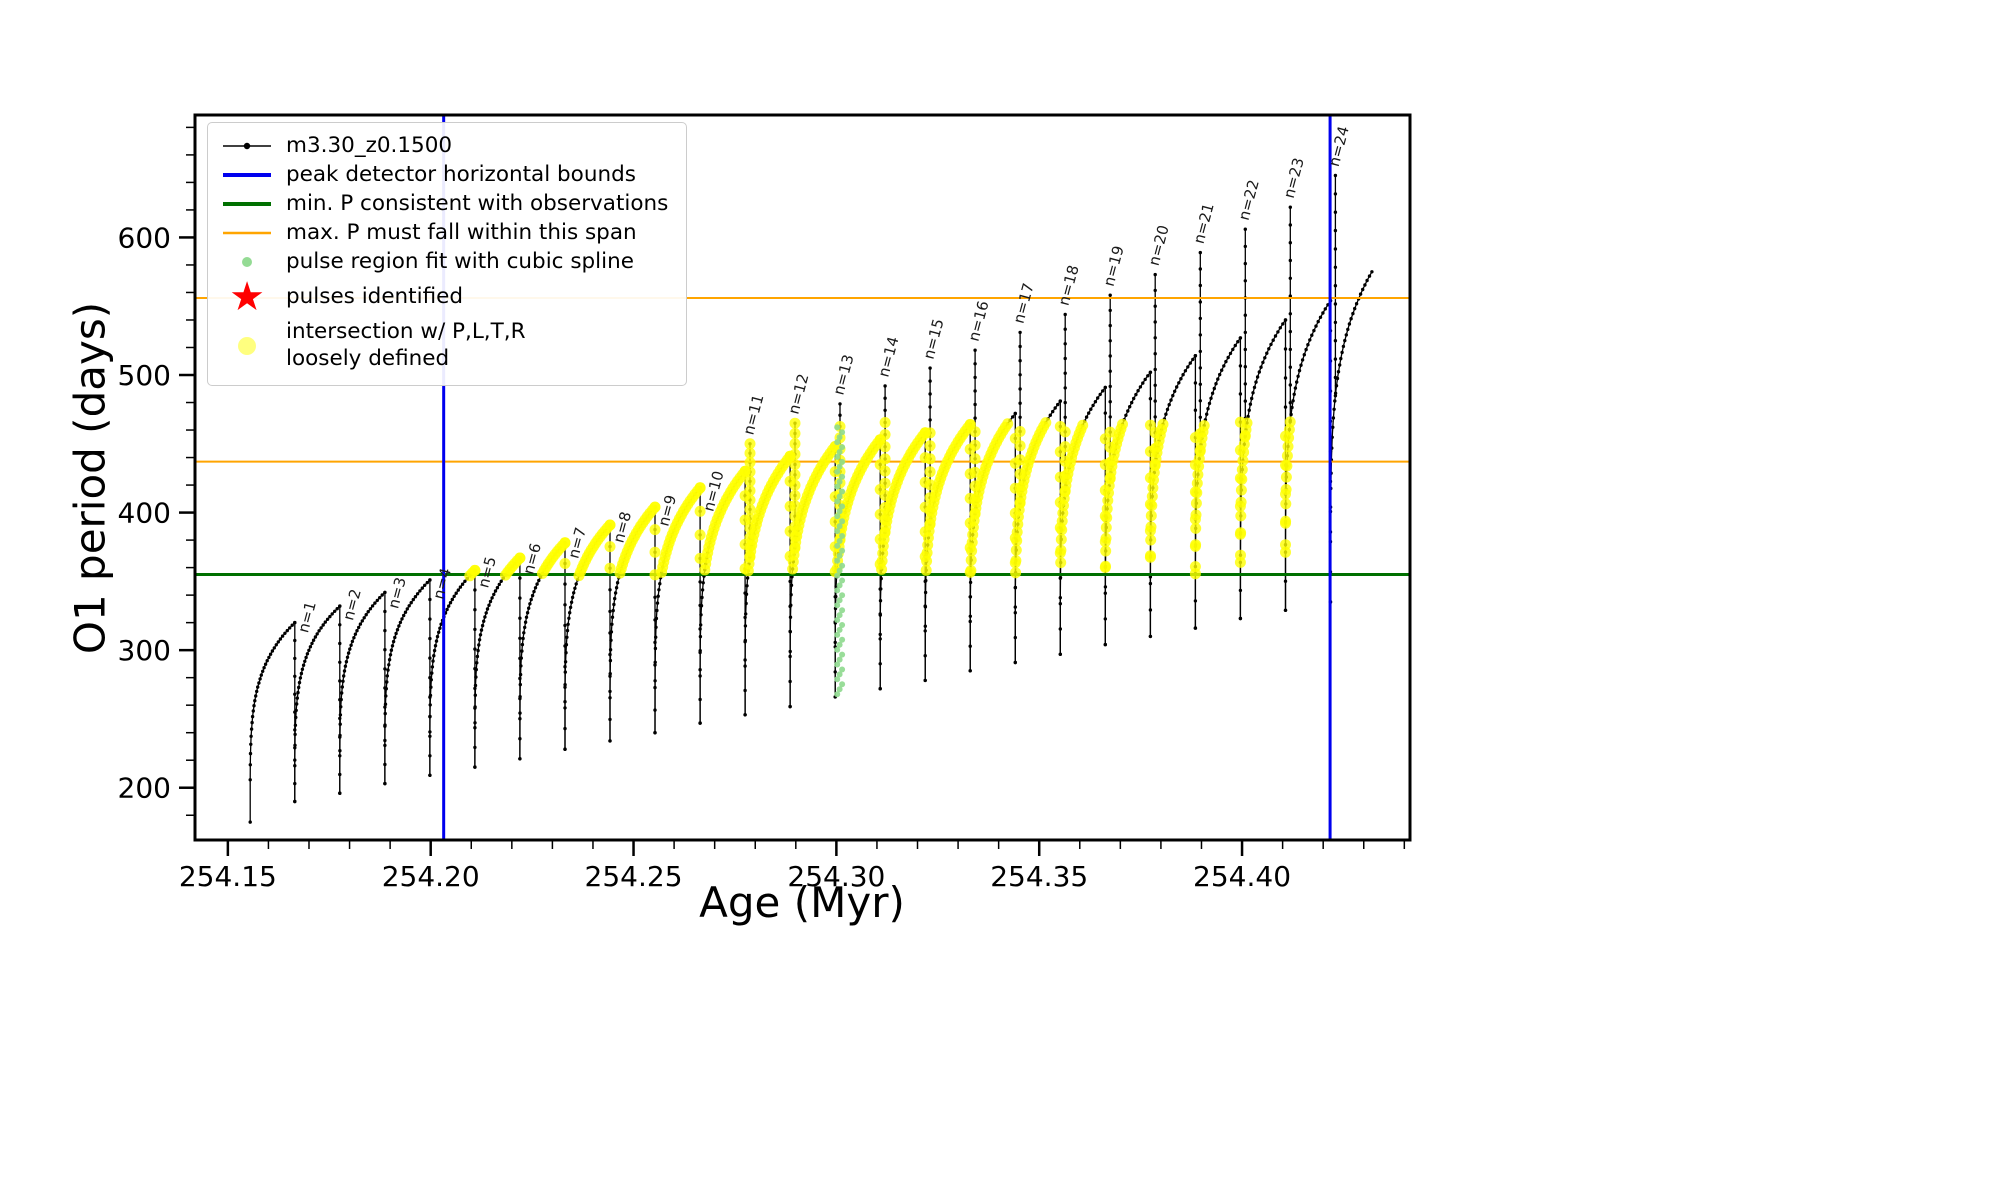  What do you see at coordinates (461, 174) in the screenshot?
I see `legend-item-label: peak detector horizontal bounds` at bounding box center [461, 174].